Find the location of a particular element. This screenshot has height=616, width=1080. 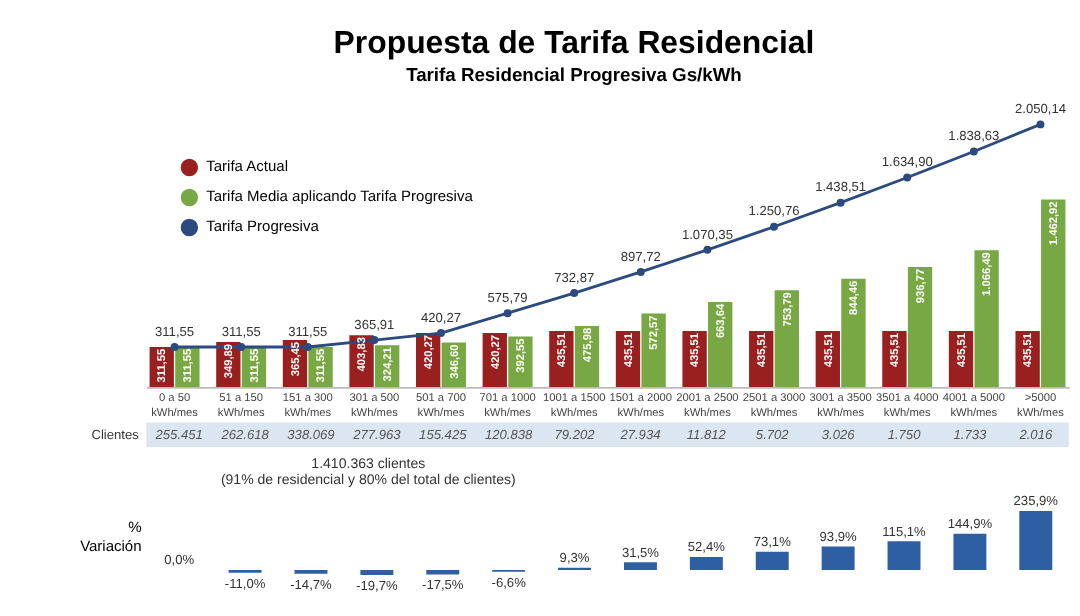

chart-subtitle: Tarifa Residencial Progresiva Gs/kWh is located at coordinates (574, 75).